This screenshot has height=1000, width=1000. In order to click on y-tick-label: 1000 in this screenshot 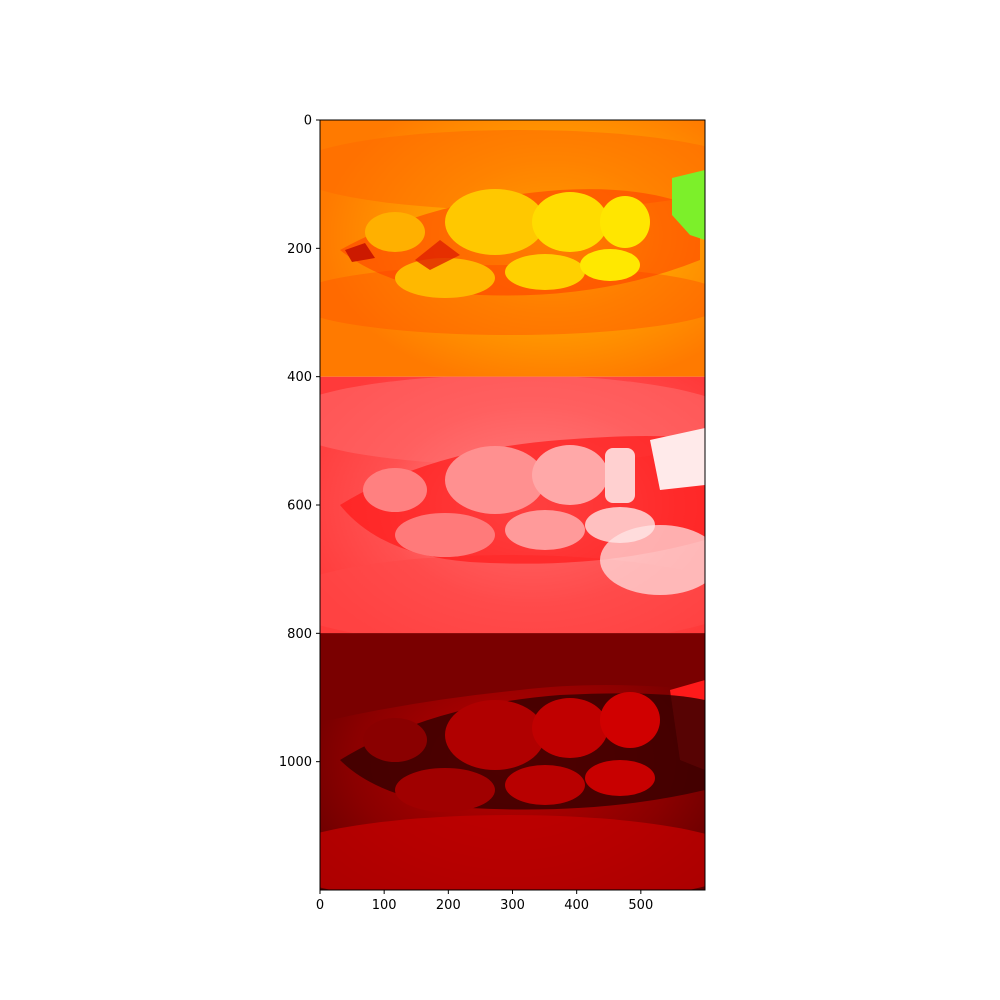, I will do `click(295, 762)`.